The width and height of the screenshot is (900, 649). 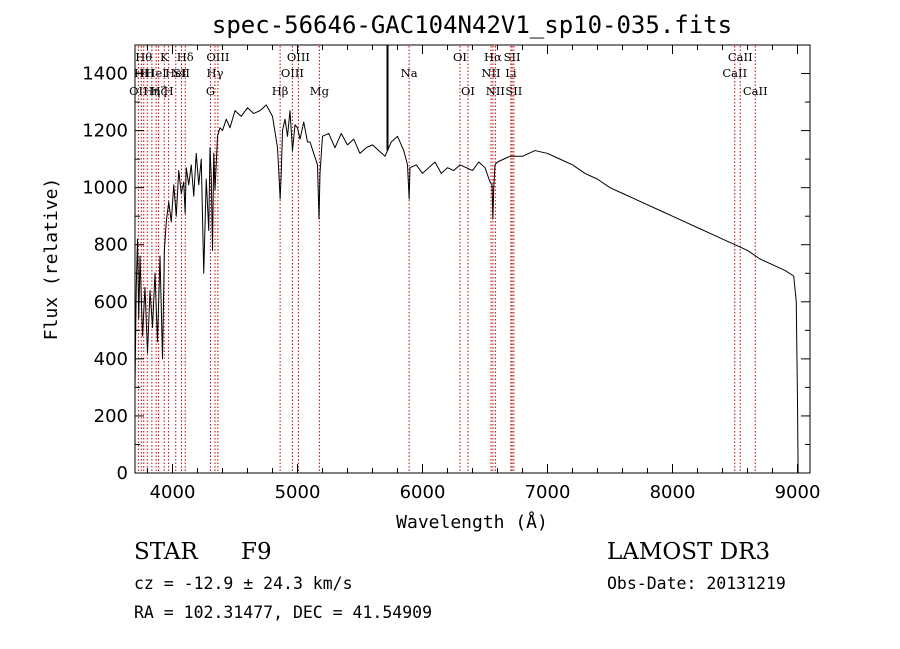 What do you see at coordinates (122, 473) in the screenshot?
I see `y-tick-label: 0` at bounding box center [122, 473].